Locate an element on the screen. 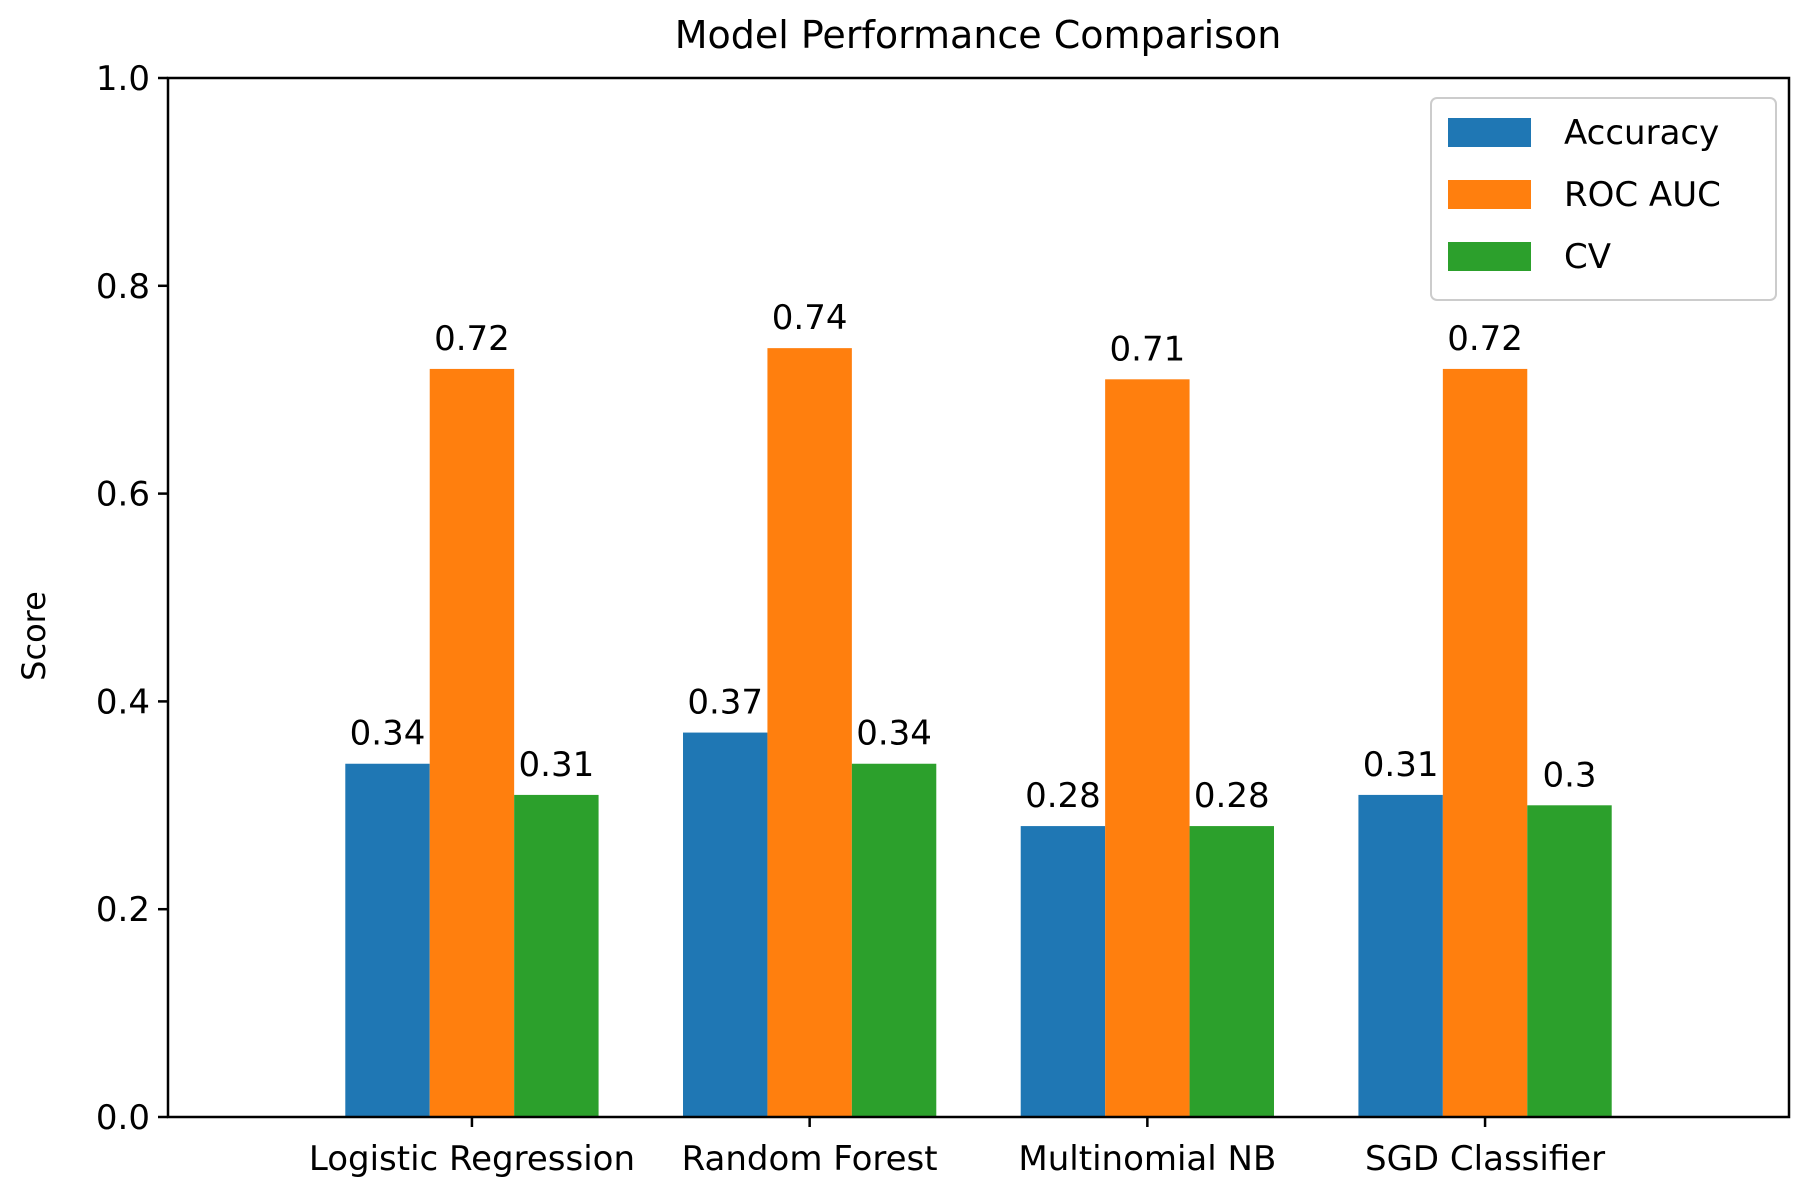 The width and height of the screenshot is (1800, 1204). y-axis-label: Score is located at coordinates (34, 636).